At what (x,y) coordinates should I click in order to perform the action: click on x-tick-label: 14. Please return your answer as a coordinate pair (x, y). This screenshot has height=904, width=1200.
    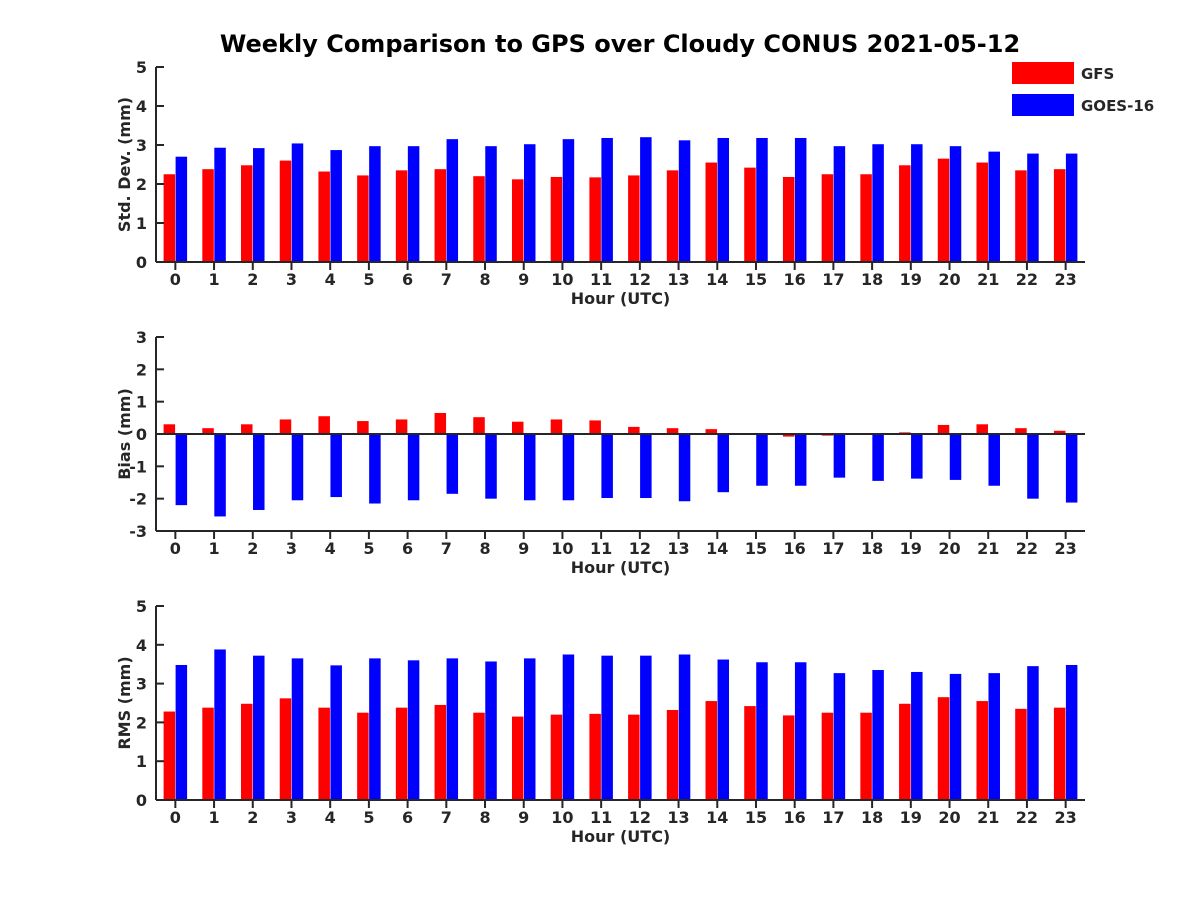
    Looking at the image, I should click on (717, 279).